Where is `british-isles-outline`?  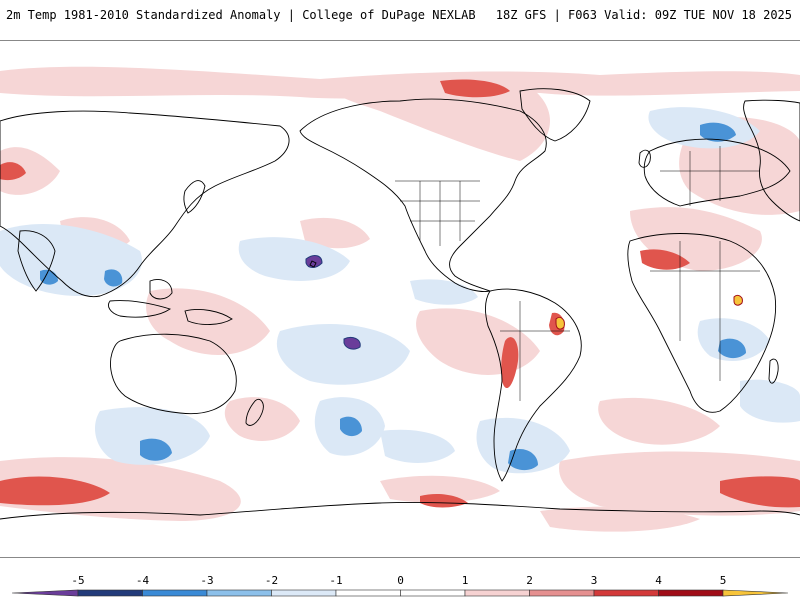
british-isles-outline is located at coordinates (644, 158).